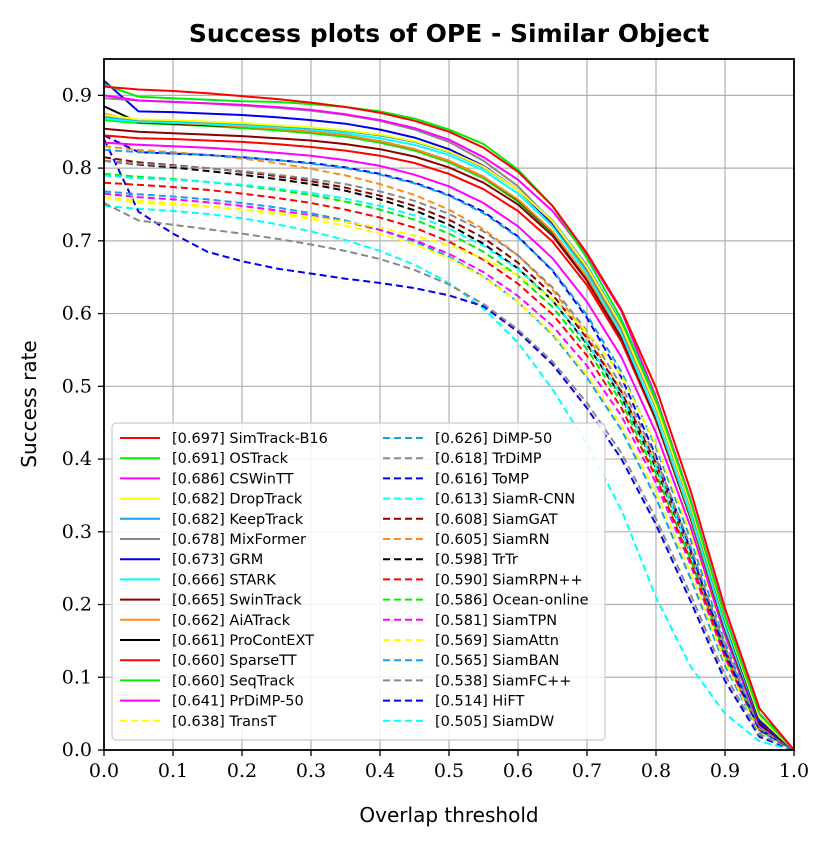 The height and width of the screenshot is (844, 830). What do you see at coordinates (250, 439) in the screenshot?
I see `legend-entry: [0.697] SimTrack-B16` at bounding box center [250, 439].